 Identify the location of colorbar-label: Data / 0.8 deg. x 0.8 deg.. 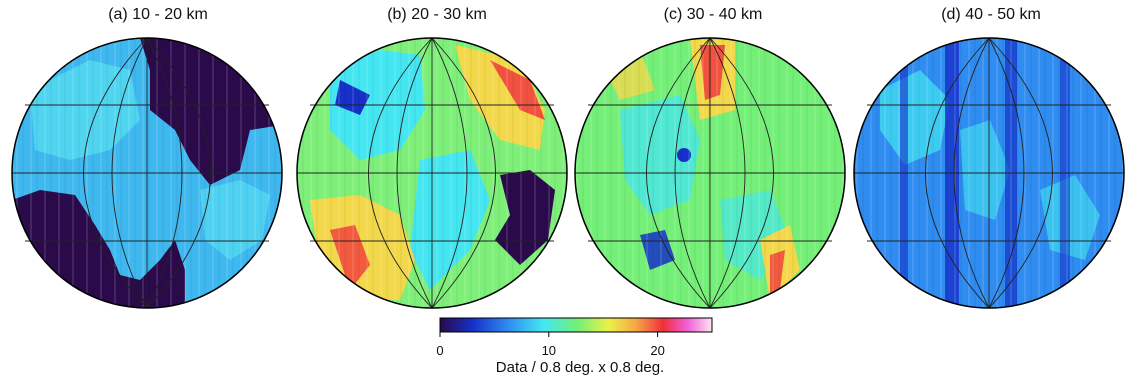
(580, 367).